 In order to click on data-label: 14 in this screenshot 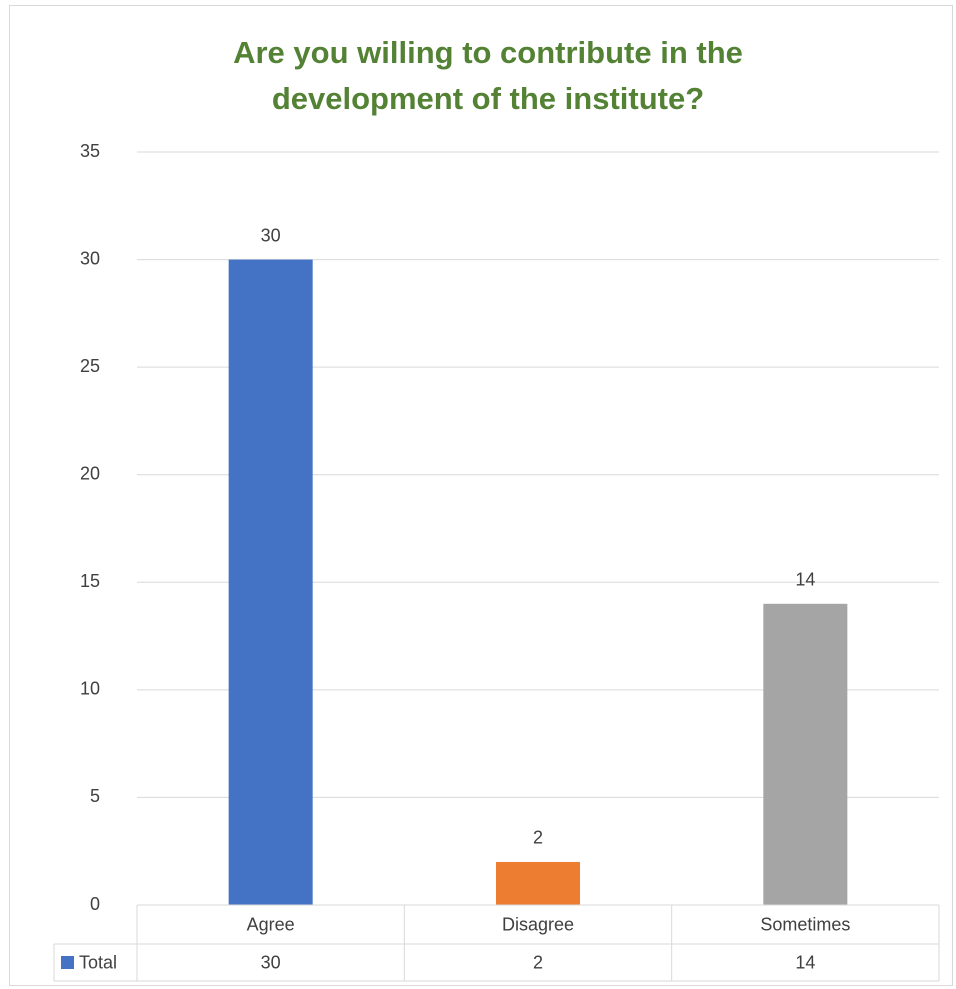, I will do `click(805, 580)`.